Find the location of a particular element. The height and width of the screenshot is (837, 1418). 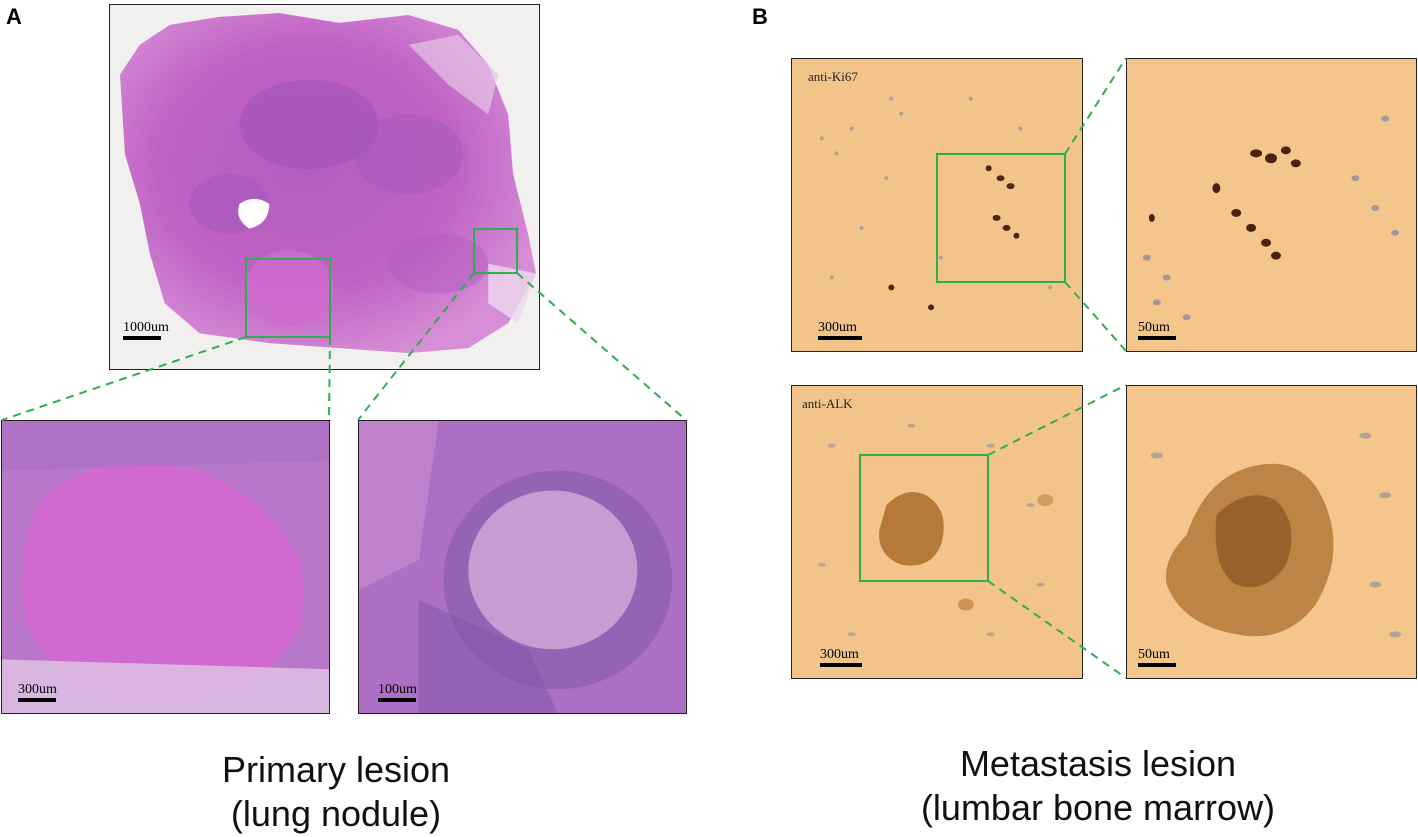

alk-image: anti-ALK 300um is located at coordinates (937, 532).